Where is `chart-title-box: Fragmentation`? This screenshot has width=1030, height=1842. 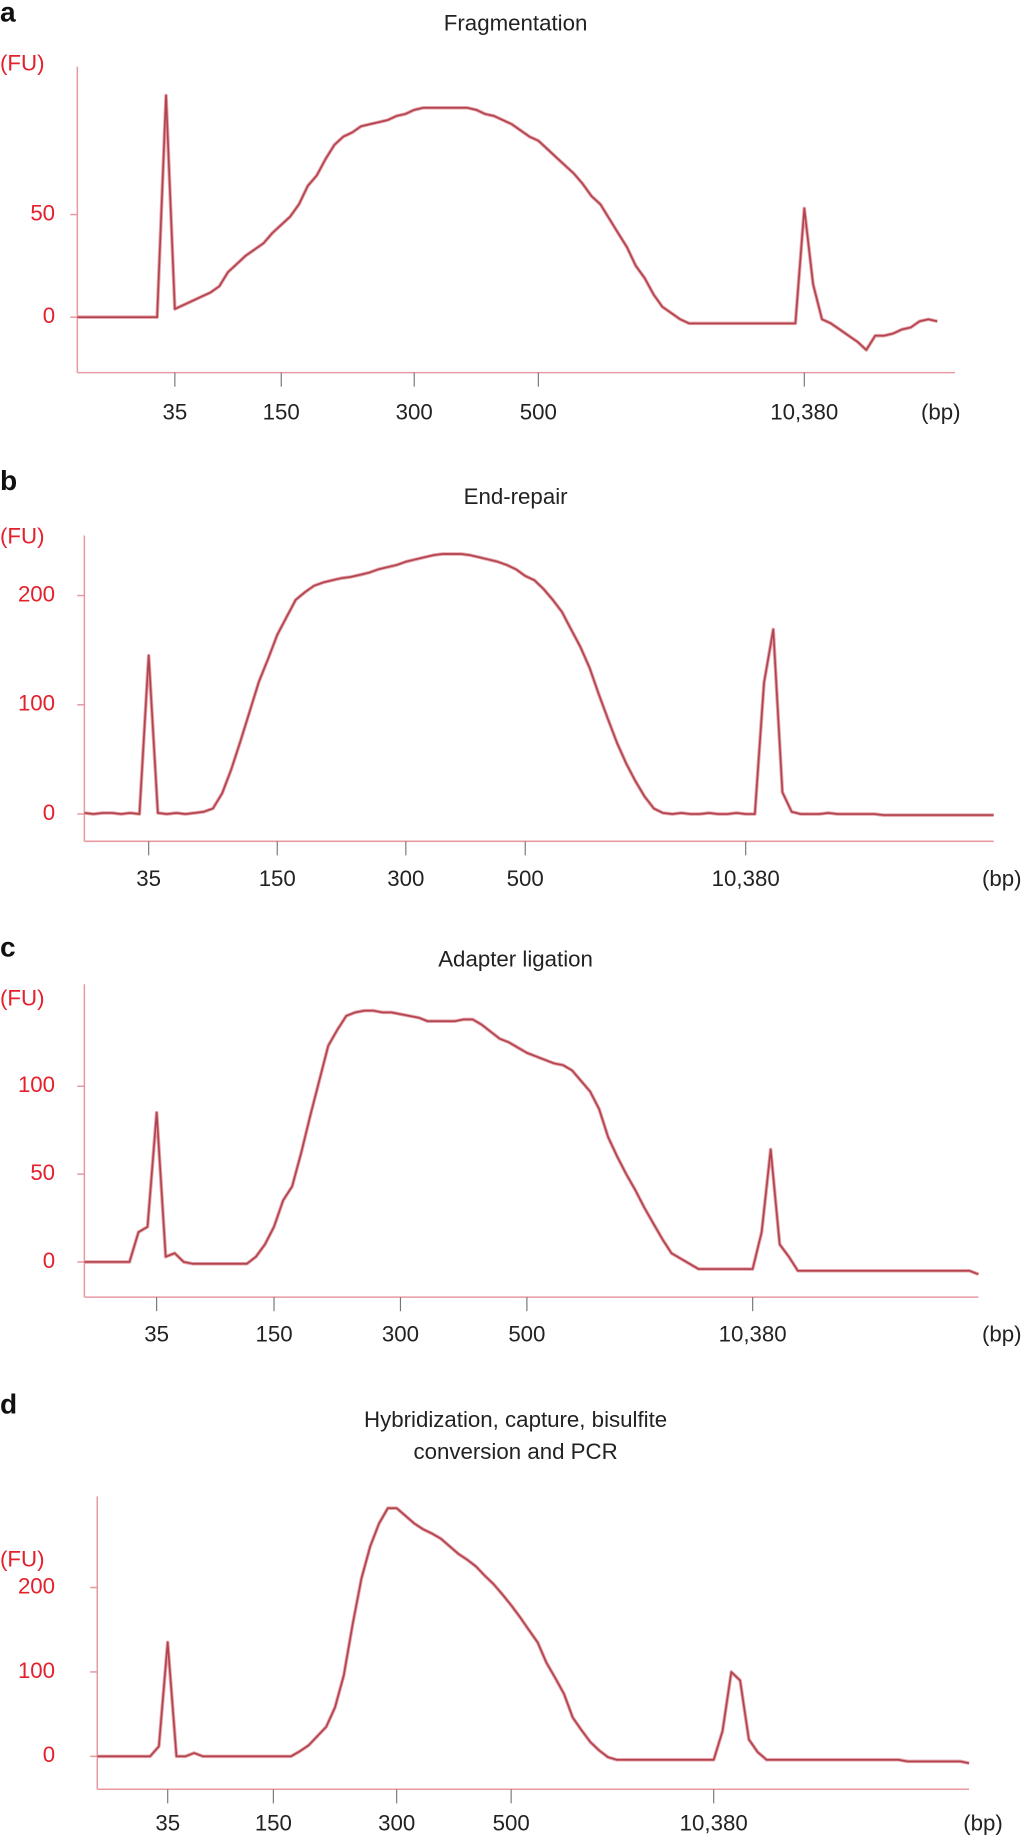 chart-title-box: Fragmentation is located at coordinates (515, 24).